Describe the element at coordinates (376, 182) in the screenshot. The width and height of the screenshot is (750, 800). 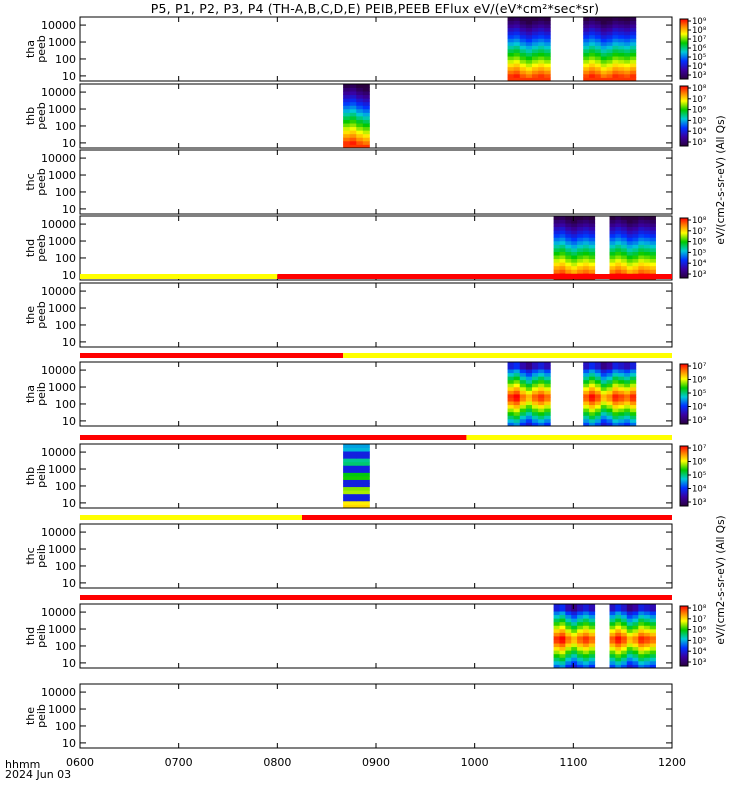
I see `panel-frame` at that location.